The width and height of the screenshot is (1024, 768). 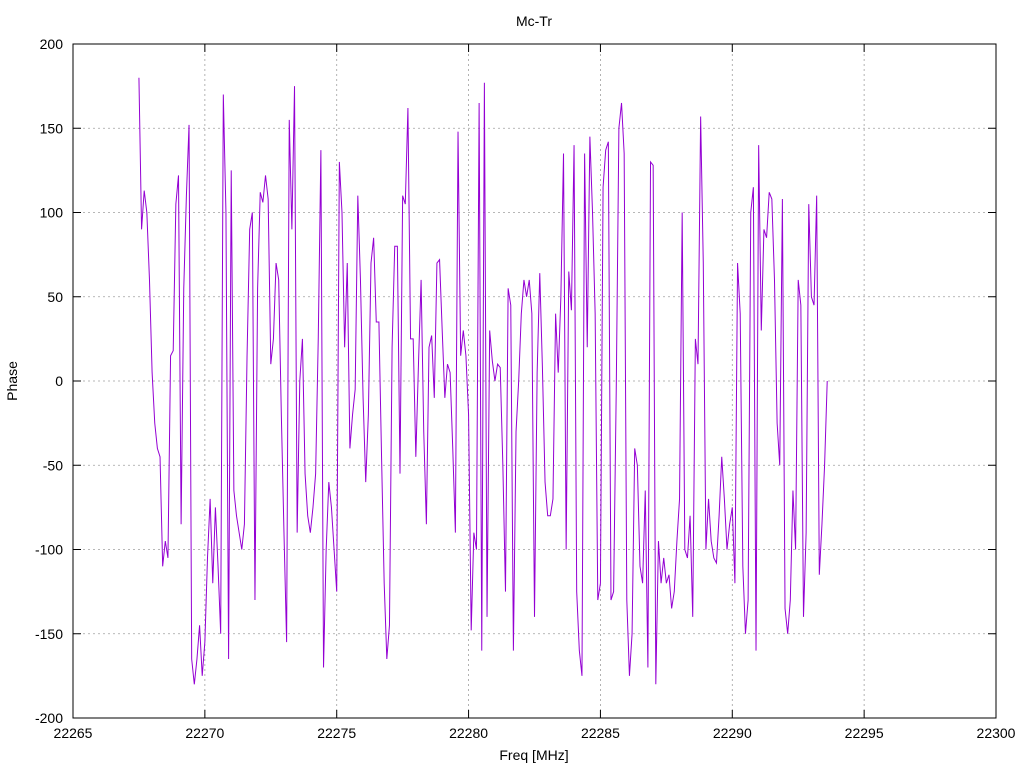 What do you see at coordinates (73, 733) in the screenshot?
I see `x-tick-label: 22265` at bounding box center [73, 733].